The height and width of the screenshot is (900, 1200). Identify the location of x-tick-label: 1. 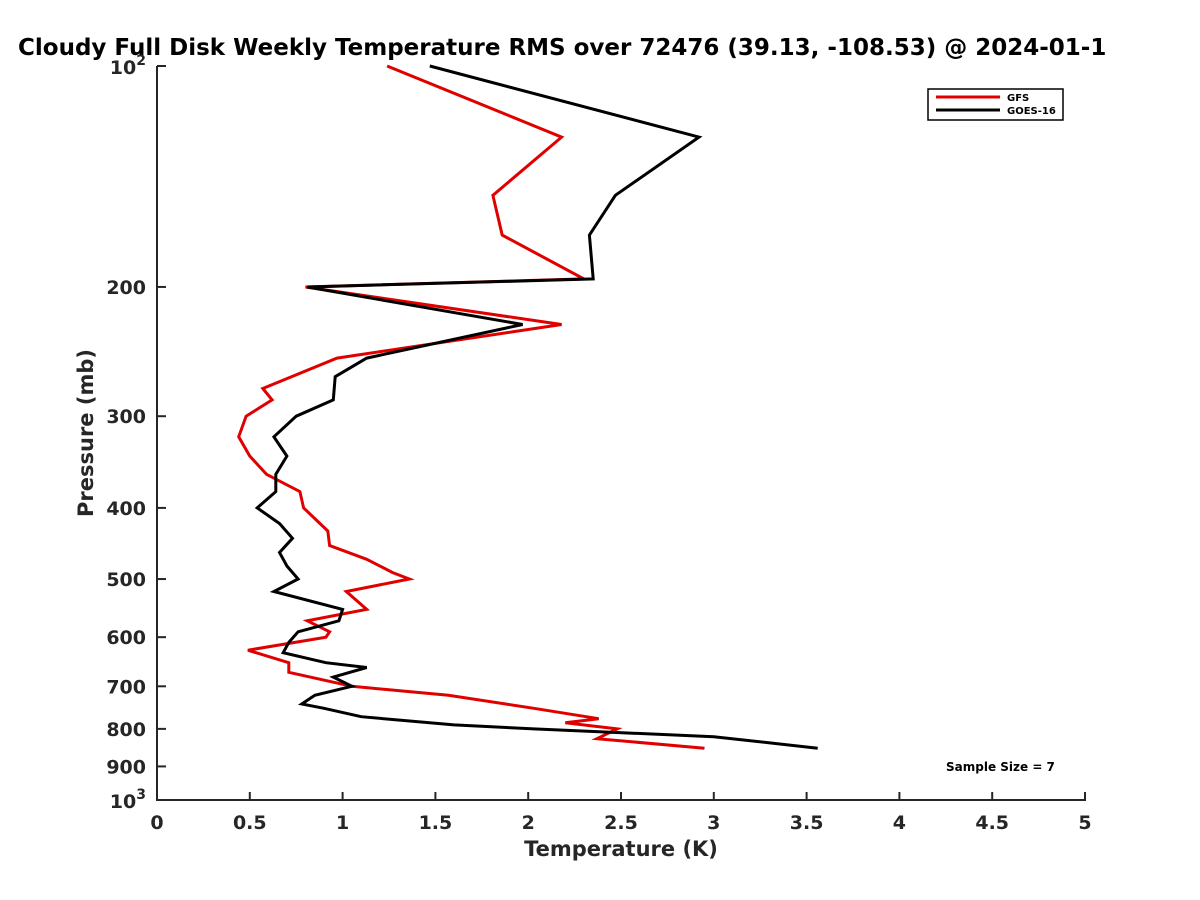
(342, 823).